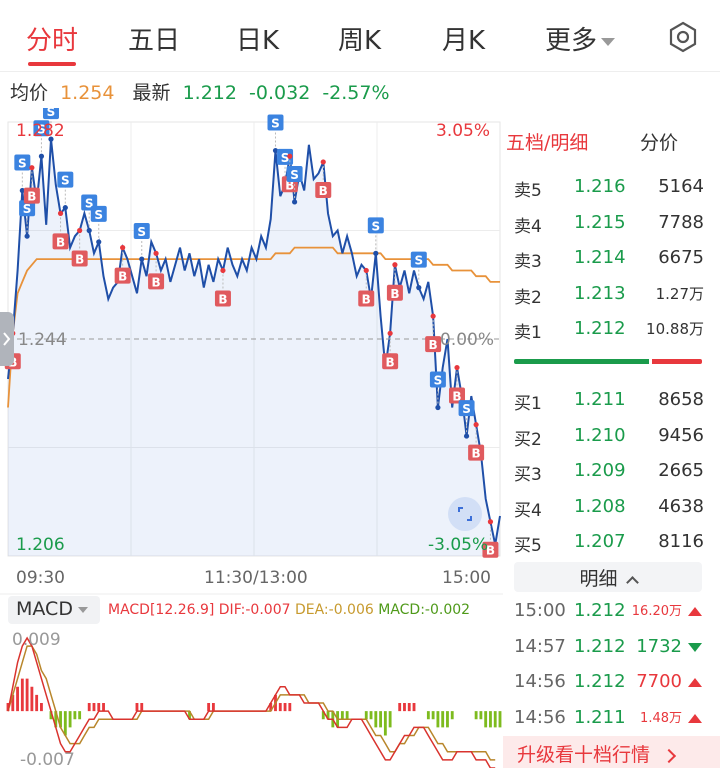 Image resolution: width=720 pixels, height=768 pixels. What do you see at coordinates (547, 143) in the screenshot?
I see `order-book-tab: 五档/明细` at bounding box center [547, 143].